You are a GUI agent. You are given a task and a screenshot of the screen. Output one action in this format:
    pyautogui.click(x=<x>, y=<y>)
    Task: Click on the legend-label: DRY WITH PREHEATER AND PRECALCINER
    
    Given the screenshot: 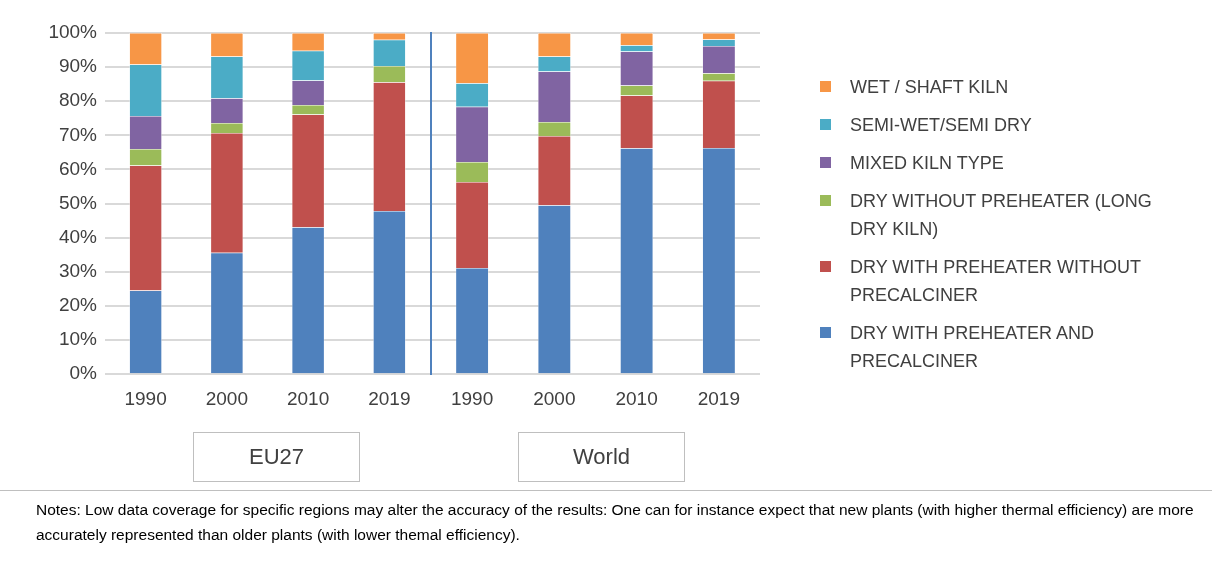 What is the action you would take?
    pyautogui.click(x=972, y=347)
    